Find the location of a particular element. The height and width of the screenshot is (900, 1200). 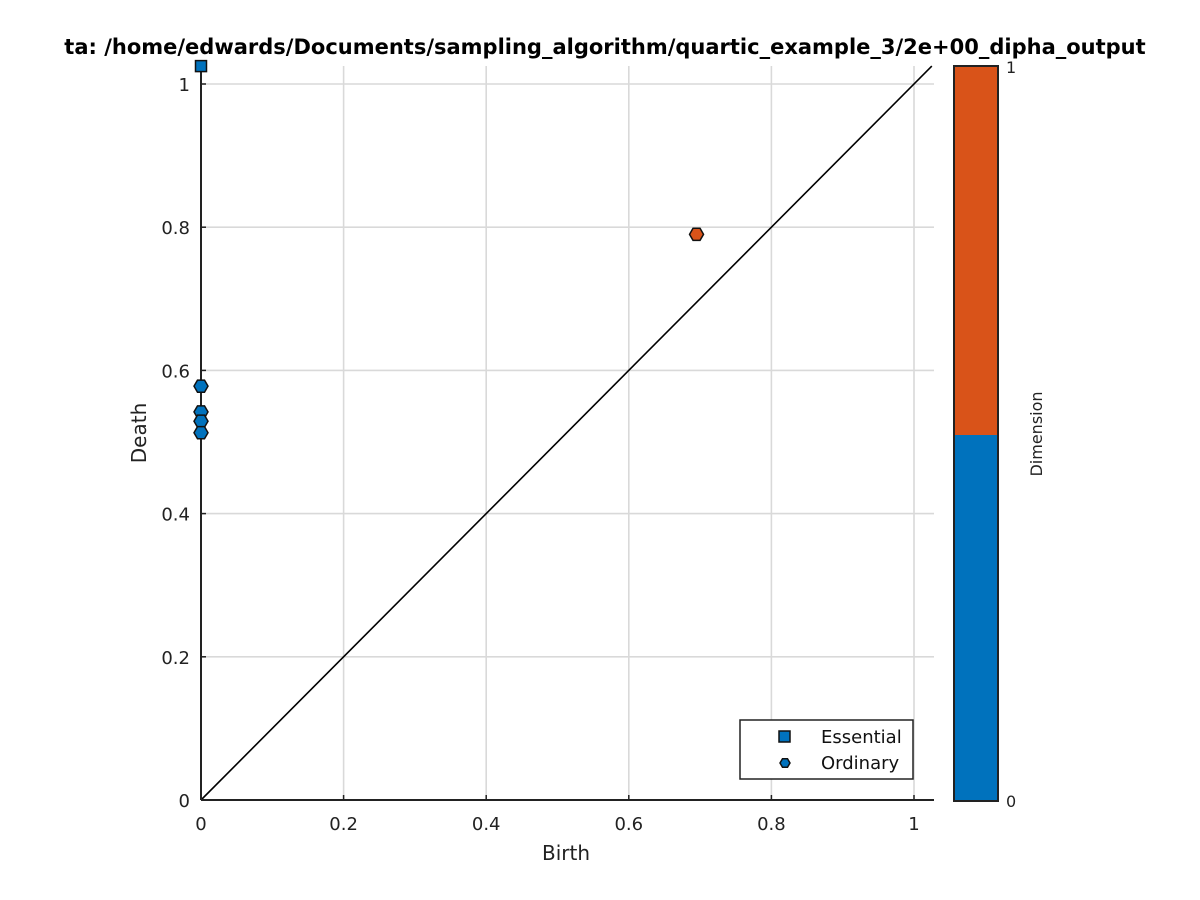

legend-label-essential: Essential is located at coordinates (861, 737).